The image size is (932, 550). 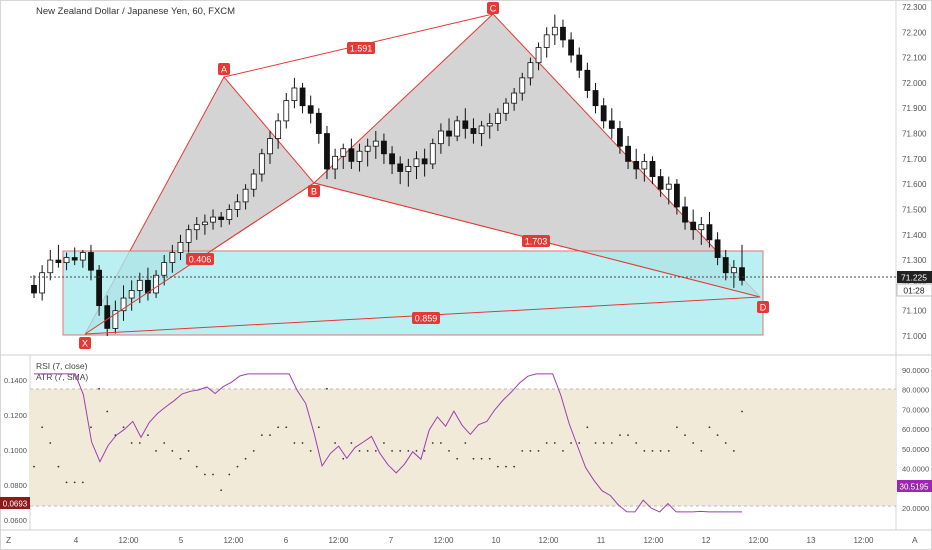 What do you see at coordinates (536, 241) in the screenshot?
I see `ratio-label-bd: 1.703` at bounding box center [536, 241].